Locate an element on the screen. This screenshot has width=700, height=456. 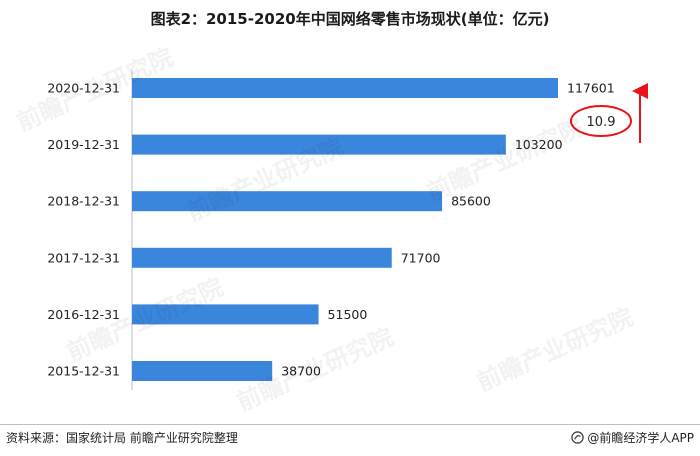
category-label: 2017-12-31 is located at coordinates (83, 257).